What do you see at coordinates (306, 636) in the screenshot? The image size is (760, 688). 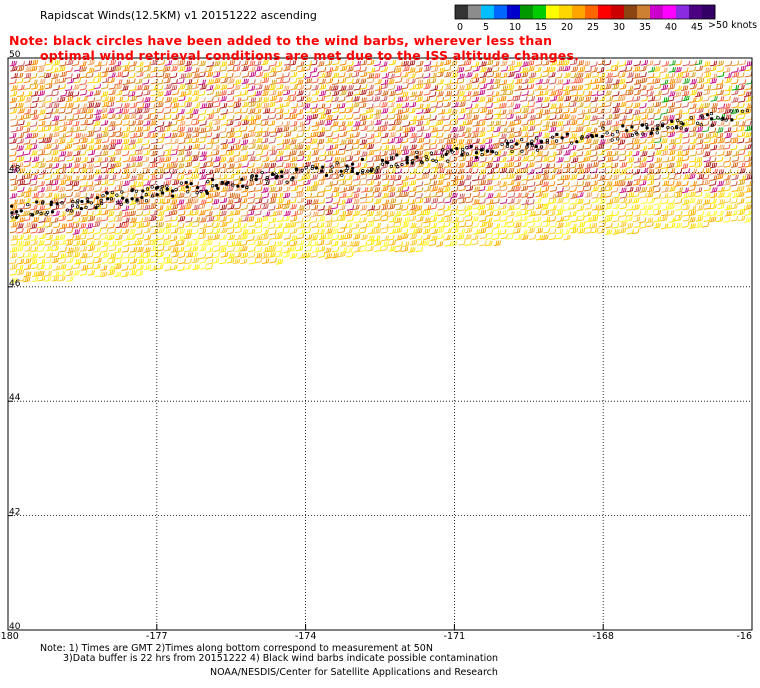 I see `lon-tick-label: -174` at bounding box center [306, 636].